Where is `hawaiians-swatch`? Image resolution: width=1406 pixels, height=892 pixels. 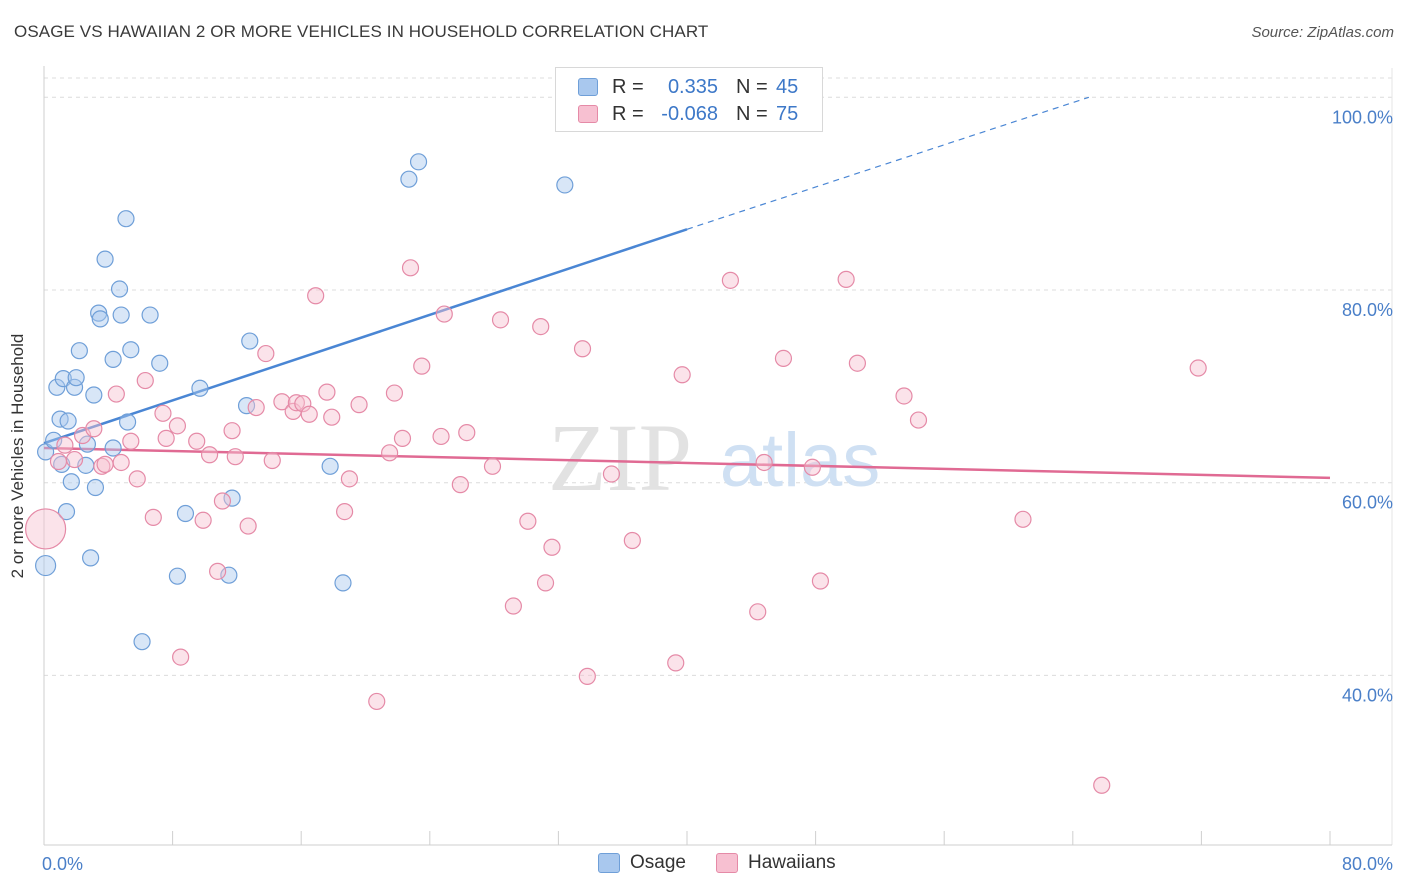 hawaiians-swatch is located at coordinates (588, 114).